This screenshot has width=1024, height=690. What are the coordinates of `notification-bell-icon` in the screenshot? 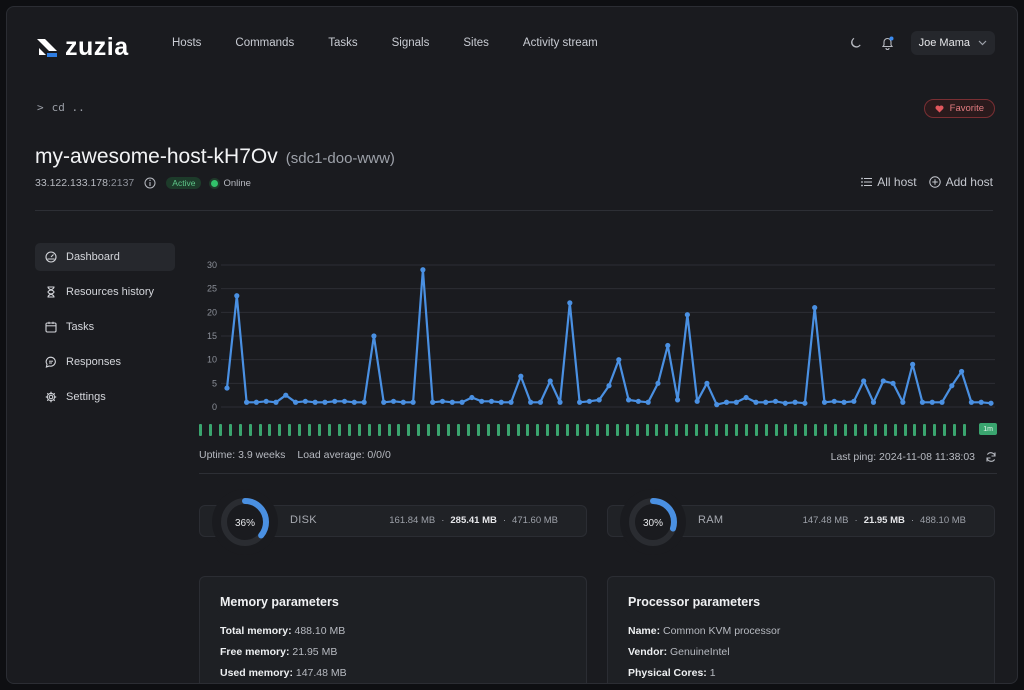 It's located at (888, 43).